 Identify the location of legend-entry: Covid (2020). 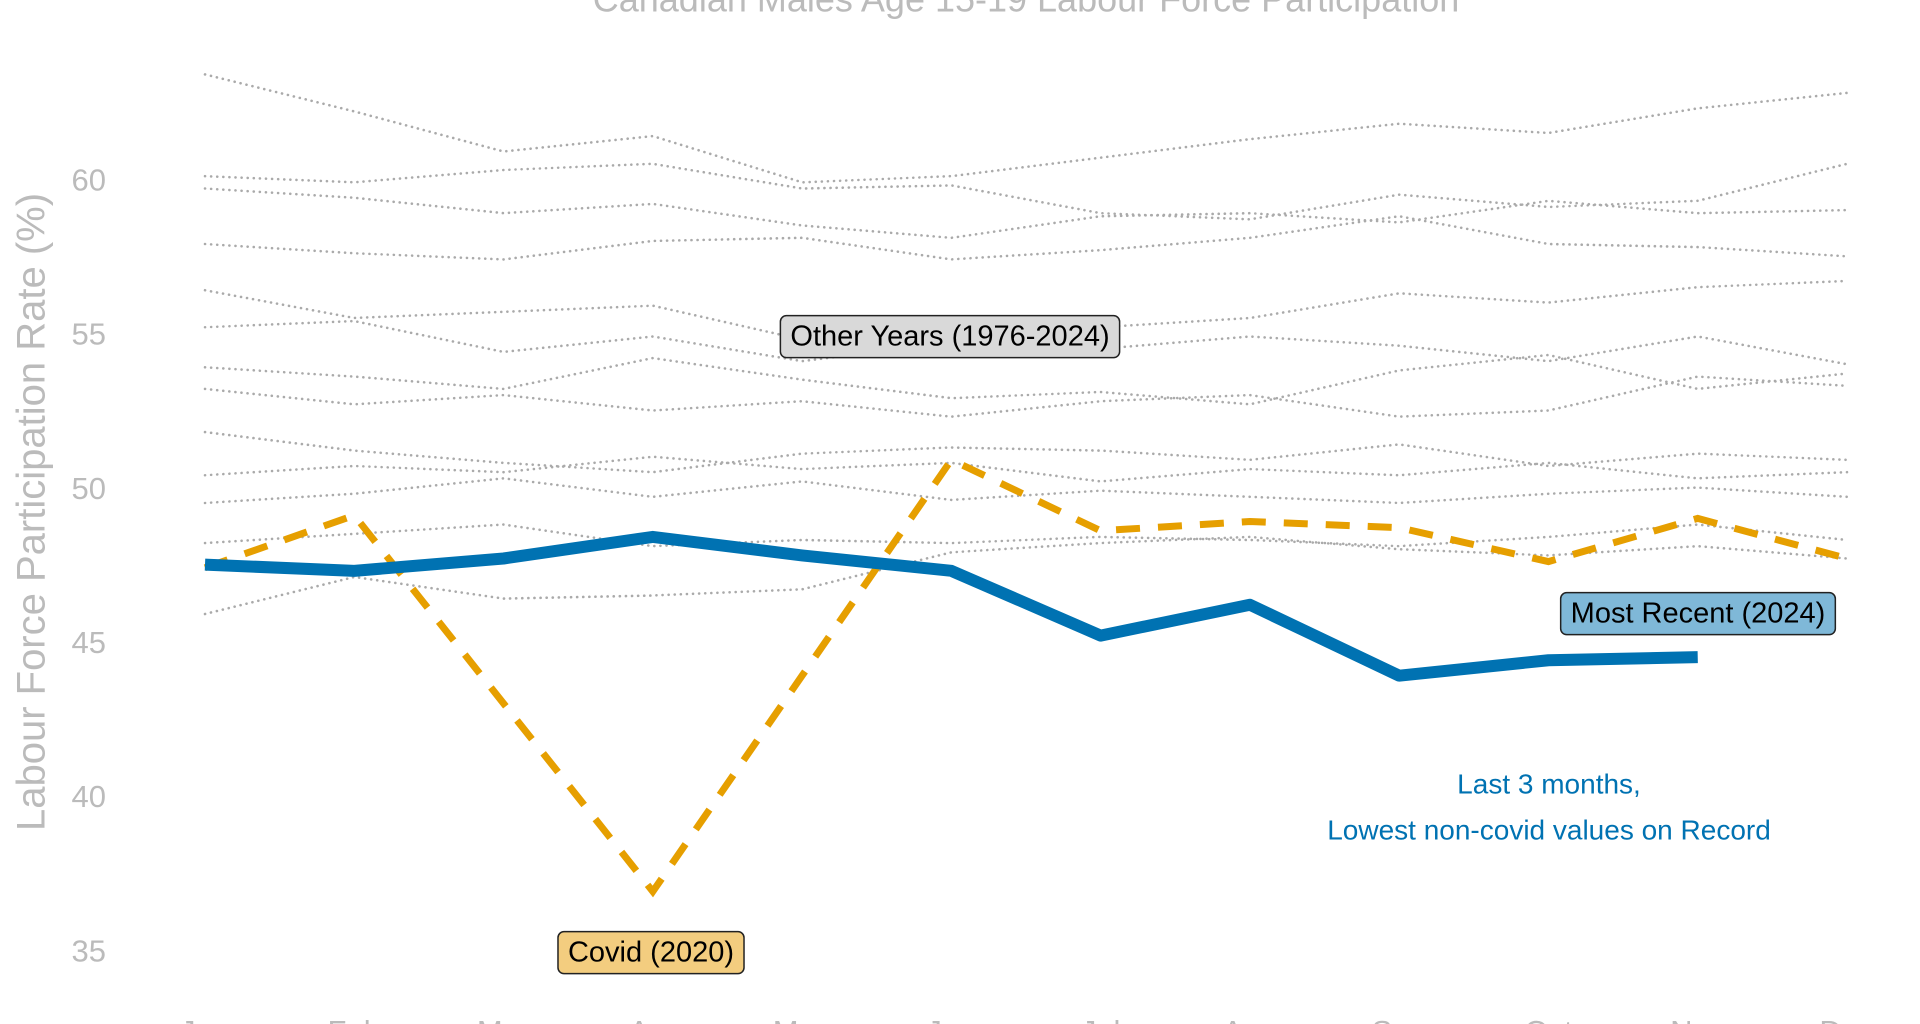
(651, 953).